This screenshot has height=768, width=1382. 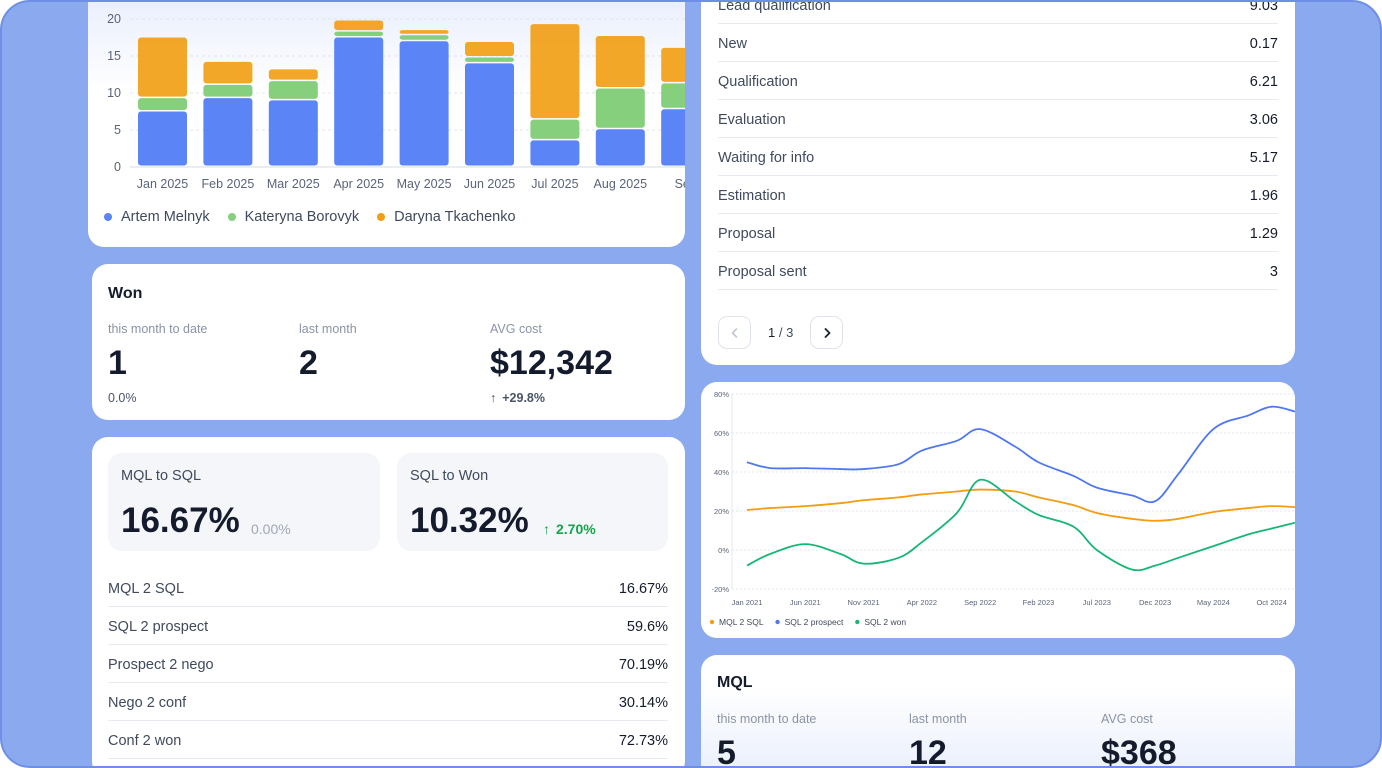 I want to click on y-tick-label: 40%, so click(x=721, y=472).